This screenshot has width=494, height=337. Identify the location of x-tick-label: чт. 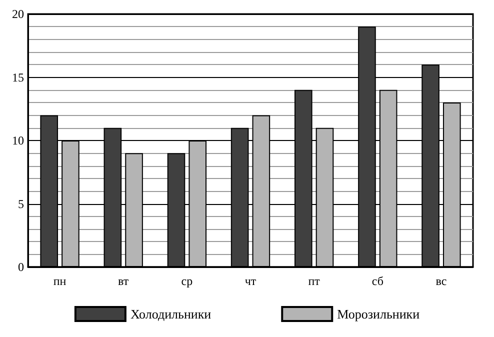
(250, 281).